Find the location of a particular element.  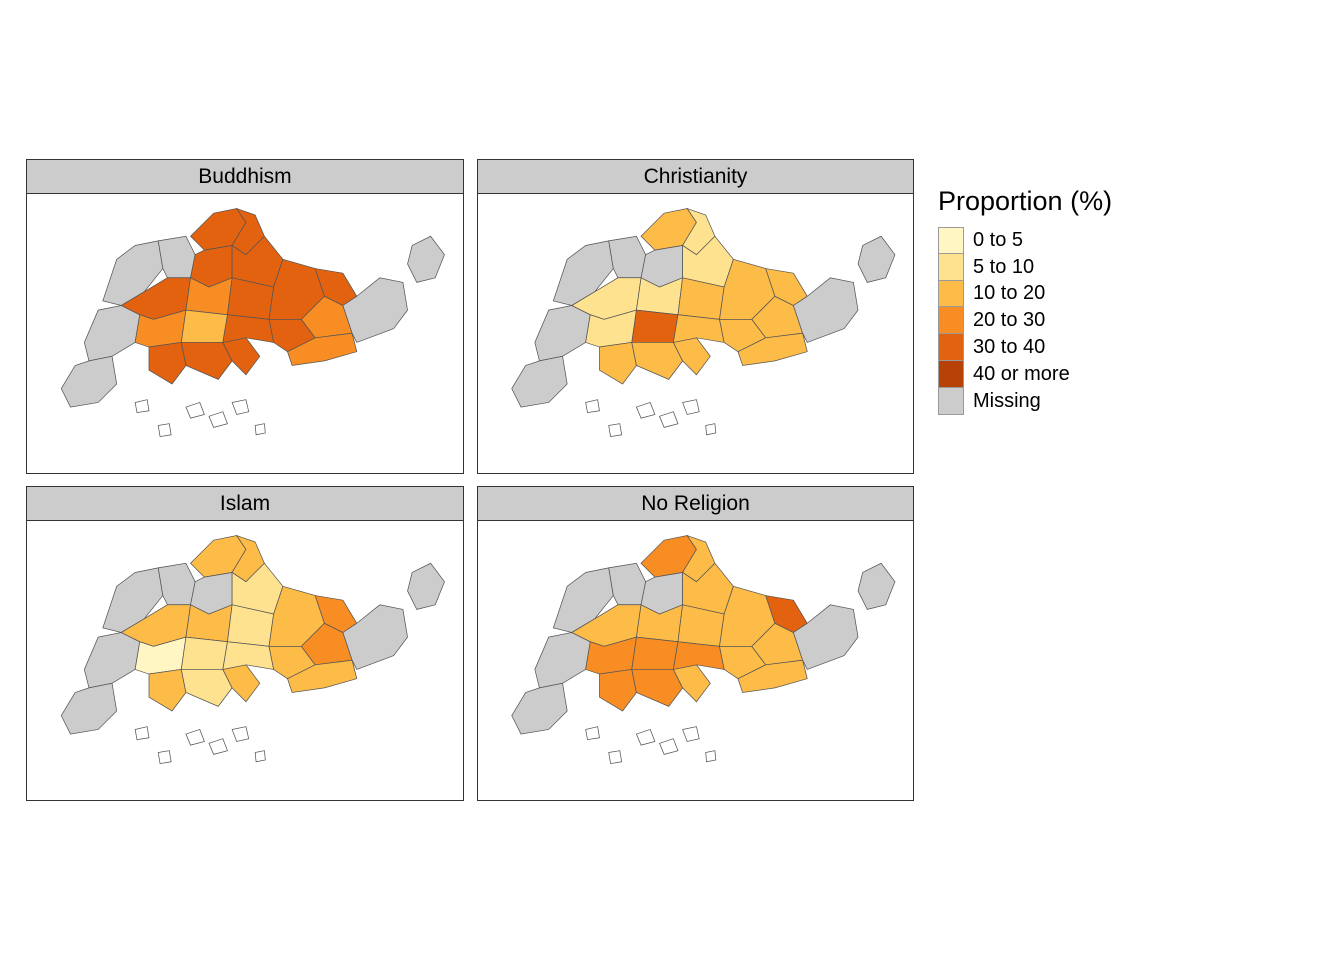

panel-title-islam: Islam is located at coordinates (245, 504).